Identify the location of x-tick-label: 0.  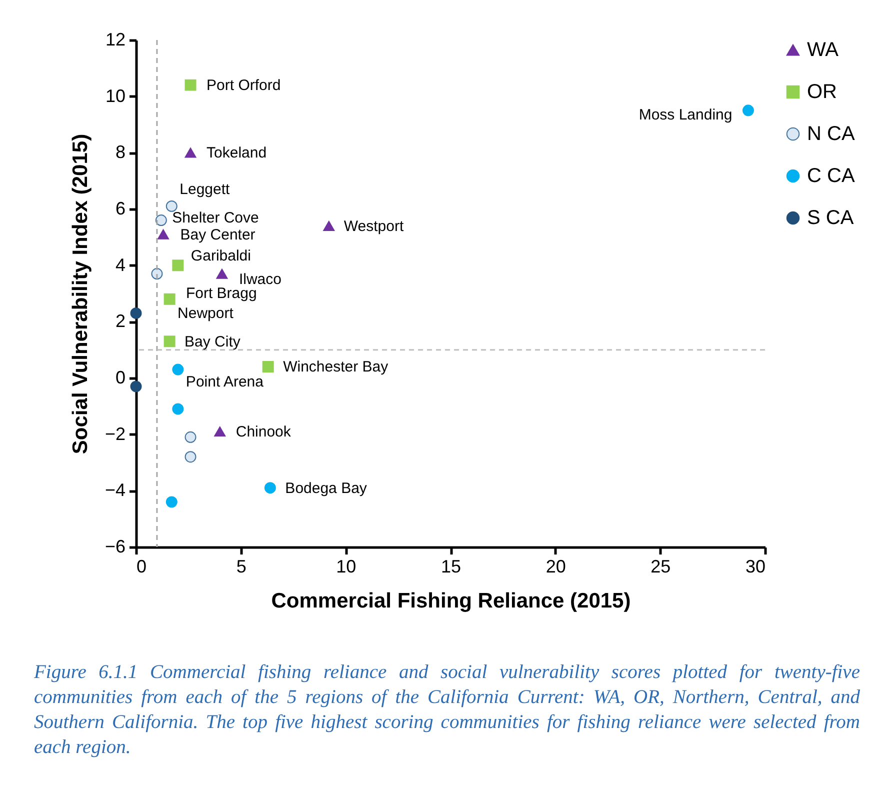
(141, 566).